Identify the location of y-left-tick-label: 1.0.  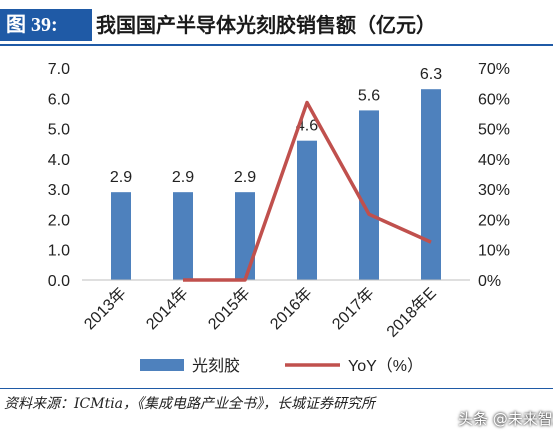
(59, 251).